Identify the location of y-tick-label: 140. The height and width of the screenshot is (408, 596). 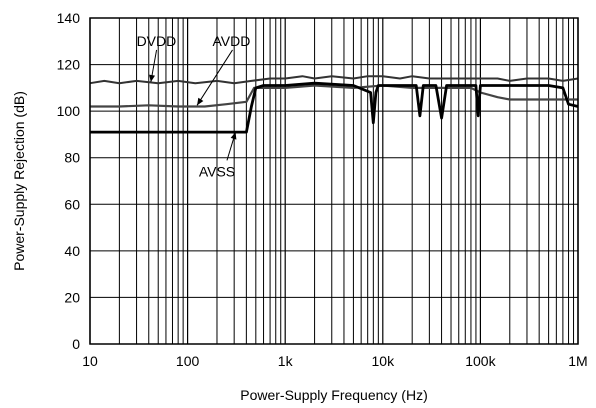
(69, 18).